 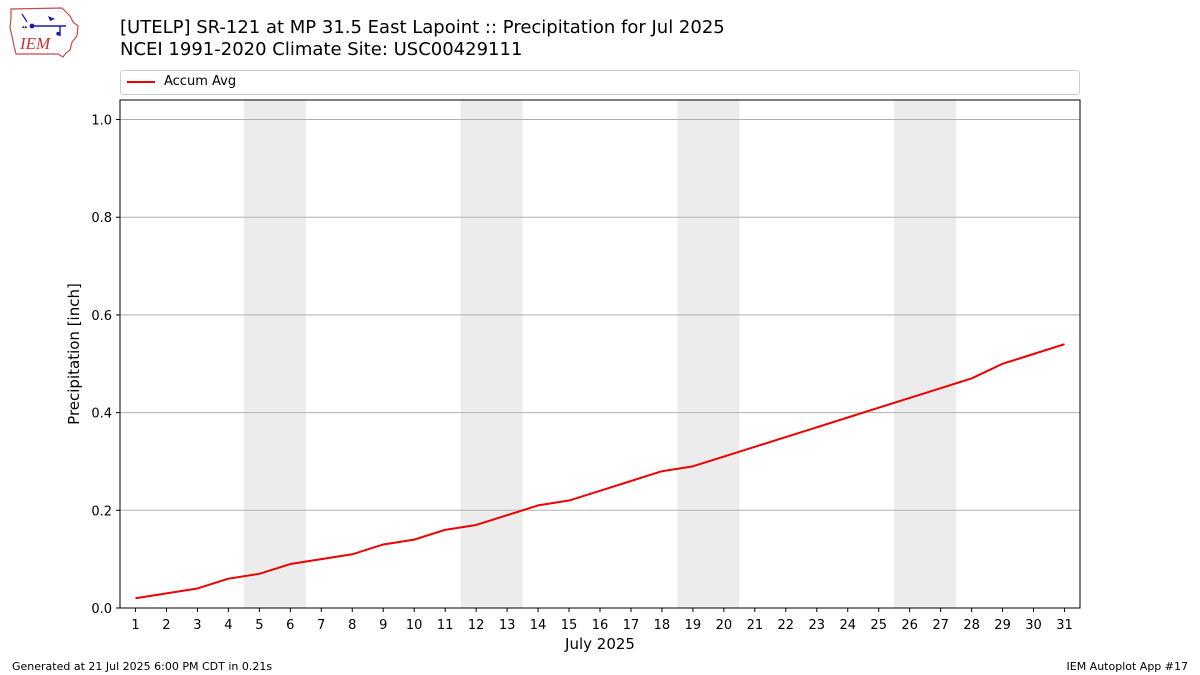 What do you see at coordinates (847, 625) in the screenshot?
I see `x-tick-label: 24` at bounding box center [847, 625].